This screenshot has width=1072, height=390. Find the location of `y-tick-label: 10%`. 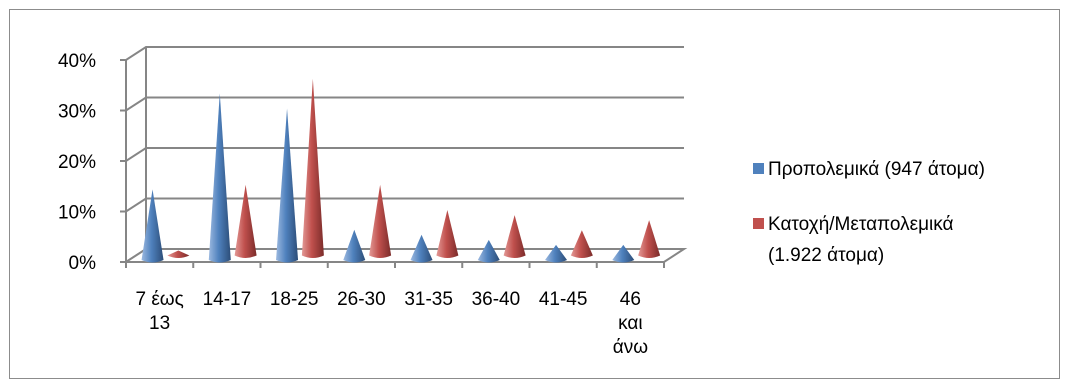

y-tick-label: 10% is located at coordinates (77, 213).